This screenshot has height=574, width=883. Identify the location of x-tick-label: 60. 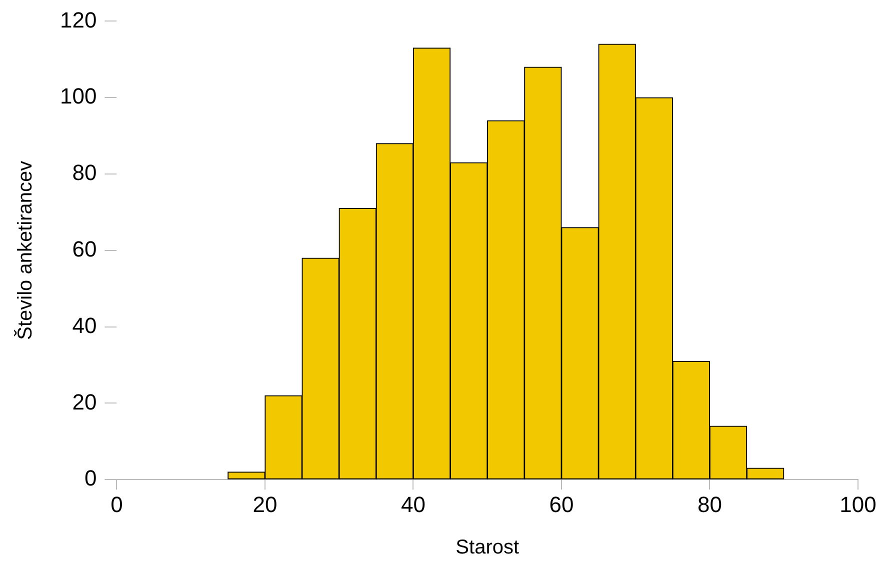
(561, 504).